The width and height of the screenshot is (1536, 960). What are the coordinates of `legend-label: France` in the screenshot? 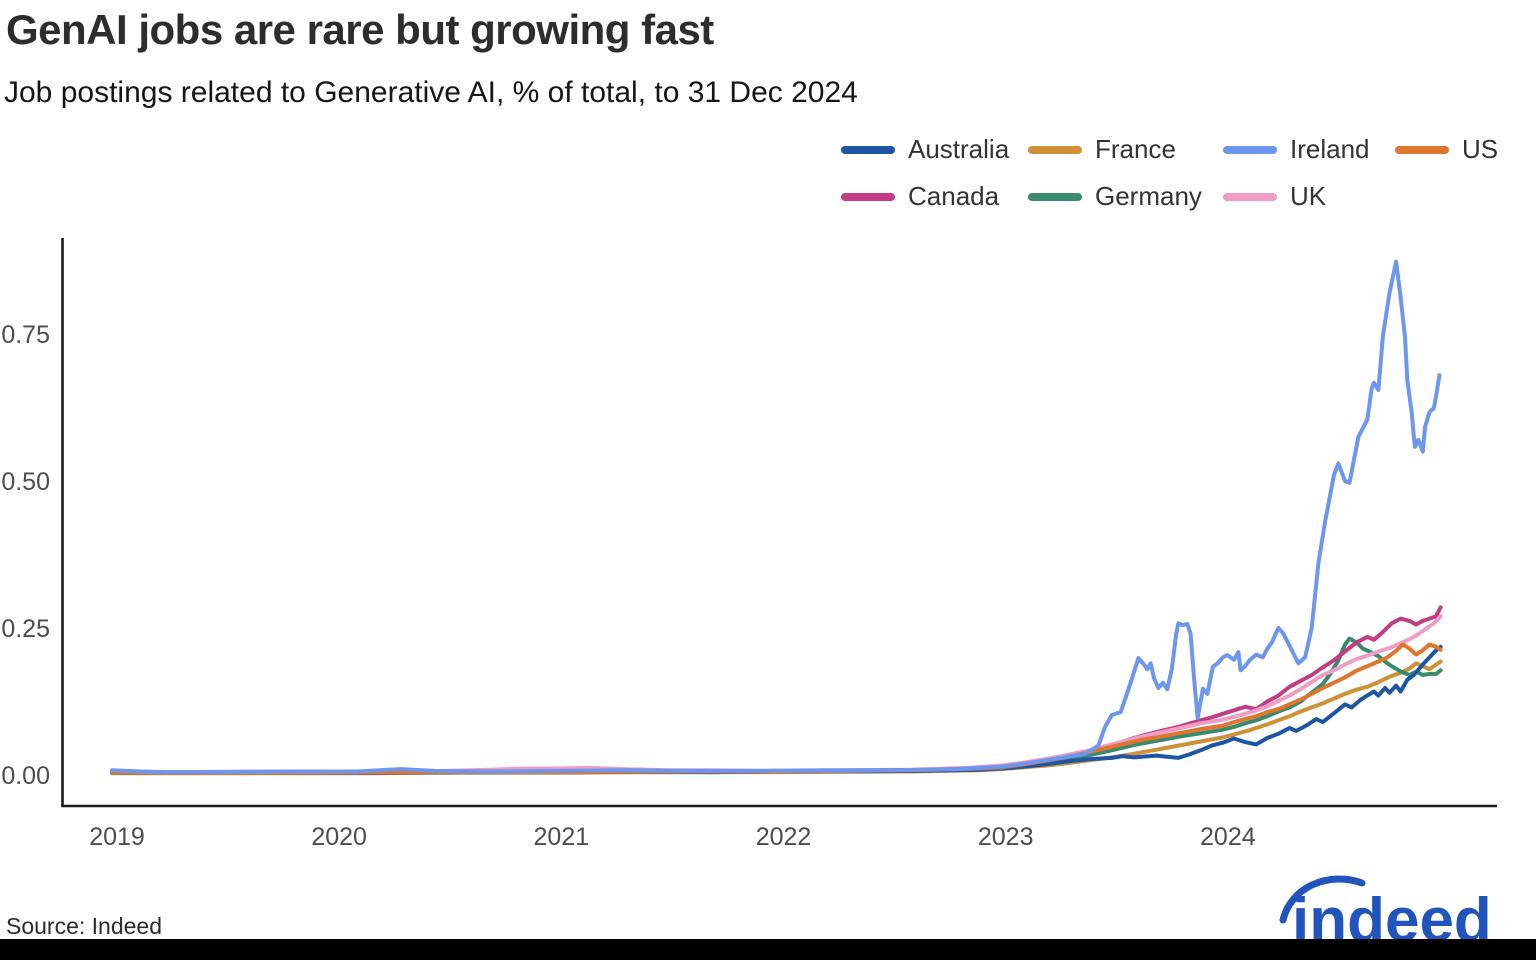 It's located at (1135, 149).